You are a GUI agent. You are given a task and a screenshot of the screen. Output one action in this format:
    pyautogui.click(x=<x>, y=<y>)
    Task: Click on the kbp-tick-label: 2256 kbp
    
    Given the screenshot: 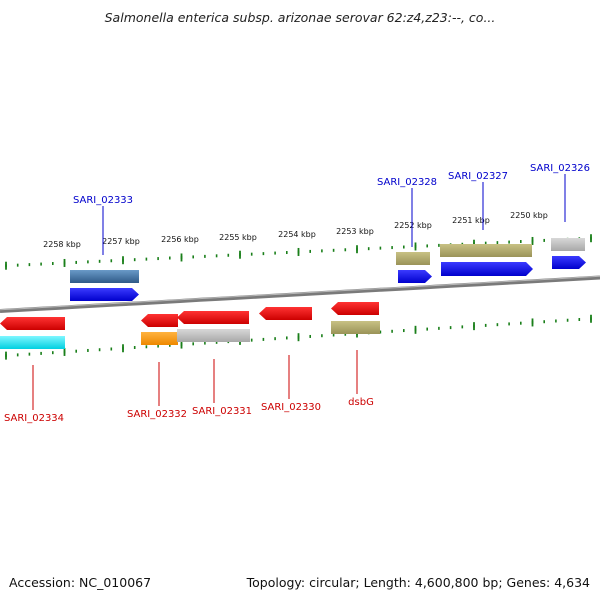 What is the action you would take?
    pyautogui.click(x=180, y=239)
    